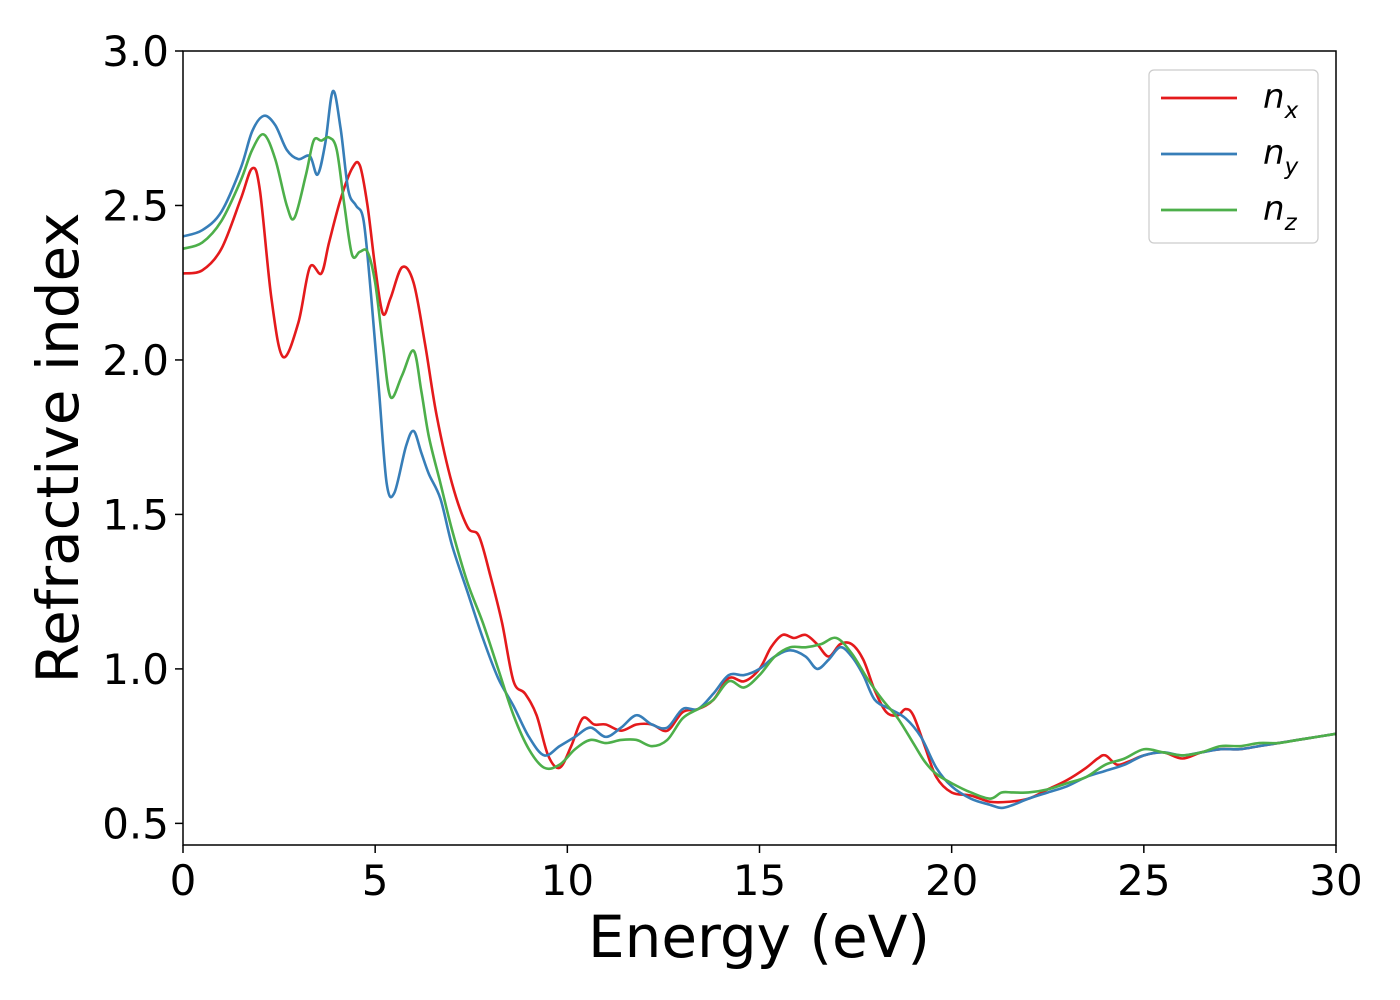  What do you see at coordinates (951, 880) in the screenshot?
I see `x-tick-label: 20` at bounding box center [951, 880].